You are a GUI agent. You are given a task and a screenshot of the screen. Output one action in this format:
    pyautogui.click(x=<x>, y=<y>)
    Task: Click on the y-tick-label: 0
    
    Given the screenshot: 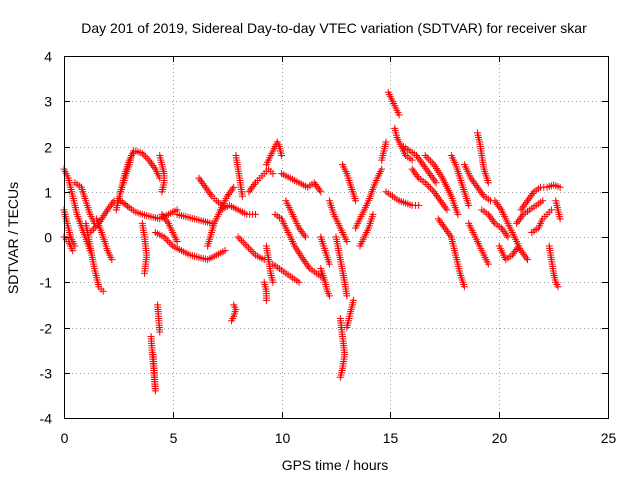 What is the action you would take?
    pyautogui.click(x=48, y=238)
    